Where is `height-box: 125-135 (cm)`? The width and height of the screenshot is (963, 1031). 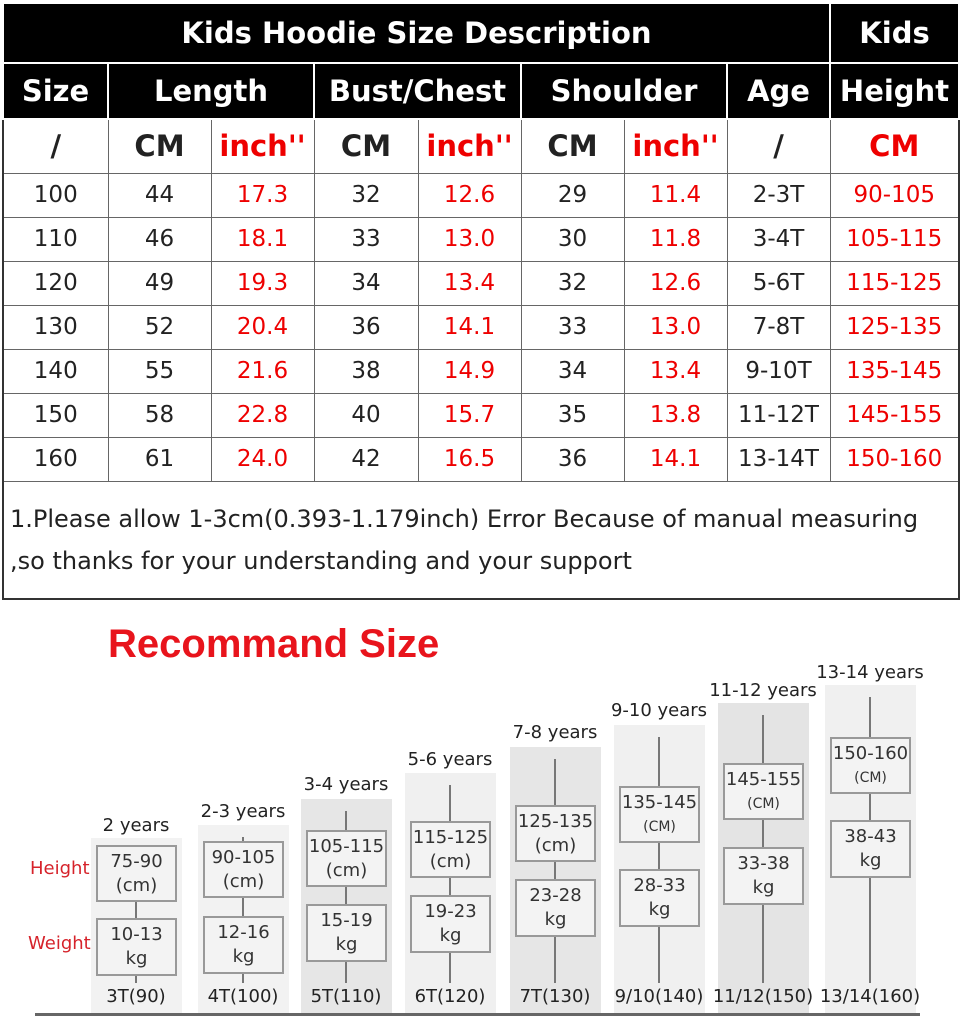
height-box: 125-135 (cm) is located at coordinates (555, 833).